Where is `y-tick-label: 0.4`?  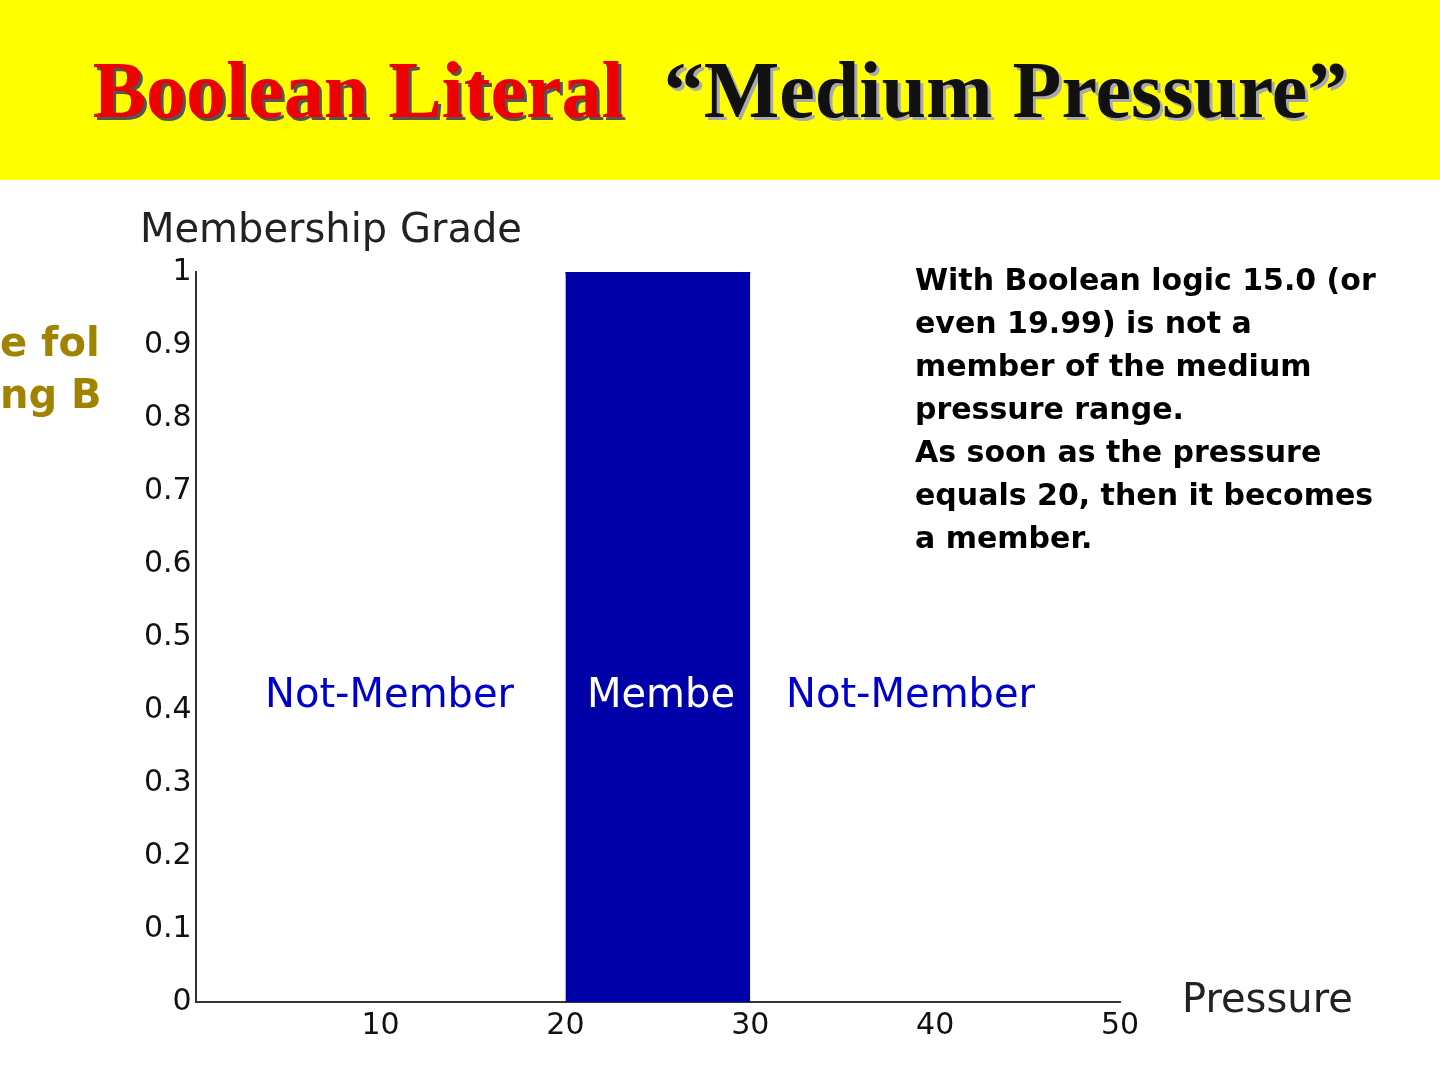
y-tick-label: 0.4 is located at coordinates (167, 707).